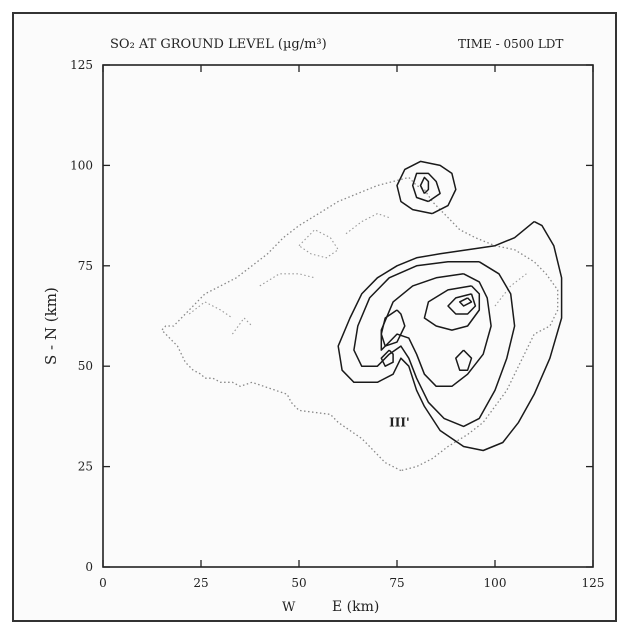 The width and height of the screenshot is (633, 632). Describe the element at coordinates (81, 65) in the screenshot. I see `y-tick-label: 125` at that location.